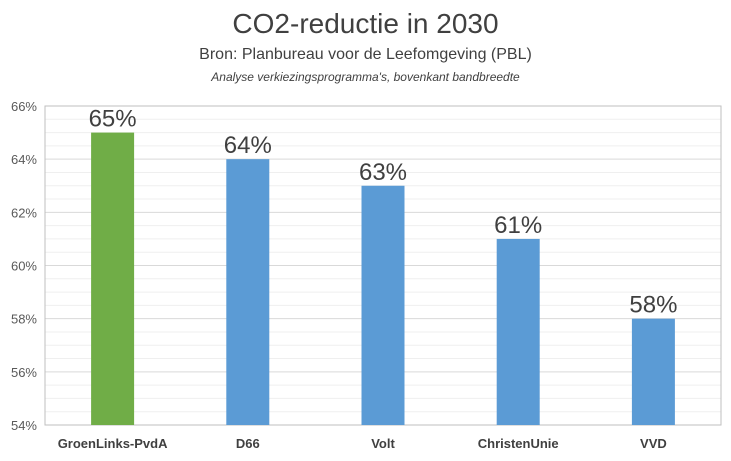 Image resolution: width=731 pixels, height=461 pixels. Describe the element at coordinates (24, 372) in the screenshot. I see `y-tick-label: 56%` at that location.